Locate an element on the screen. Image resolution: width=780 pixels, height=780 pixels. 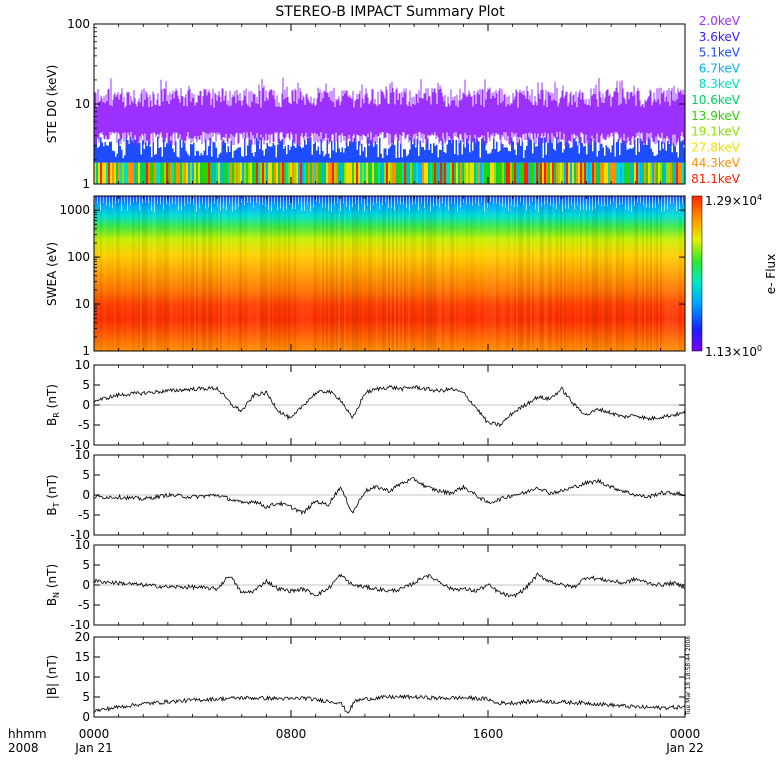
br-y-tick-label: 0 is located at coordinates (86, 405).